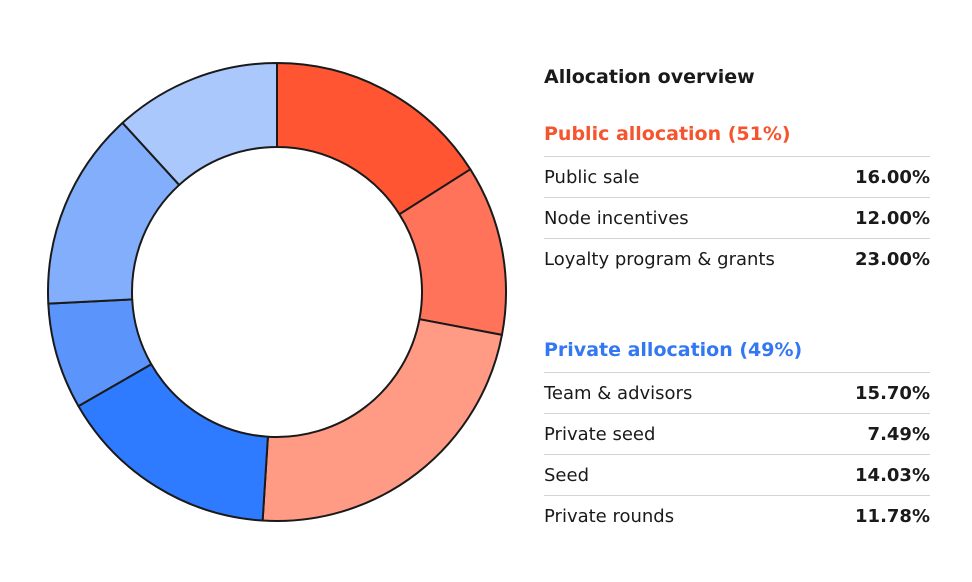 The width and height of the screenshot is (972, 582). Describe the element at coordinates (673, 350) in the screenshot. I see `private-allocation-title: Private allocation (49%)` at that location.